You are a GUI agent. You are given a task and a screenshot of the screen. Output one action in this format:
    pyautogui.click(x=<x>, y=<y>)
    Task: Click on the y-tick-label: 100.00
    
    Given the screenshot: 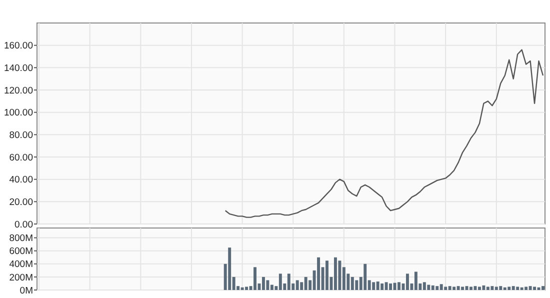 What is the action you would take?
    pyautogui.click(x=18, y=113)
    